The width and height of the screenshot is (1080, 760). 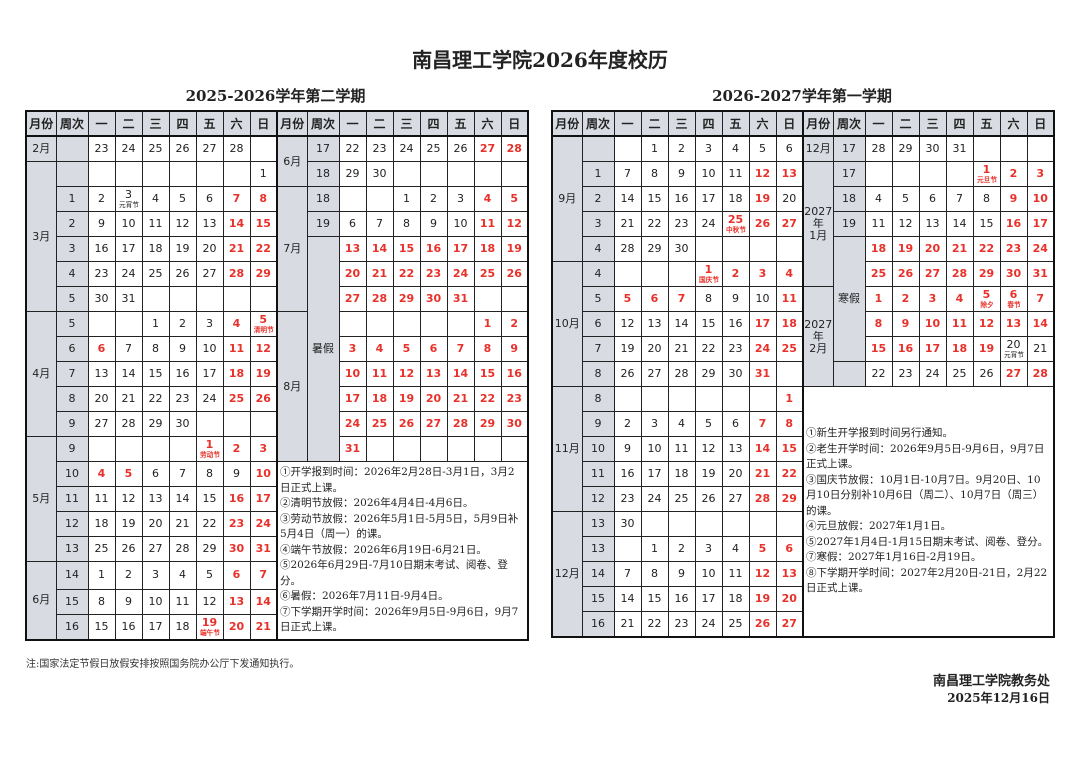 What do you see at coordinates (735, 624) in the screenshot?
I see `day-cell: 25` at bounding box center [735, 624].